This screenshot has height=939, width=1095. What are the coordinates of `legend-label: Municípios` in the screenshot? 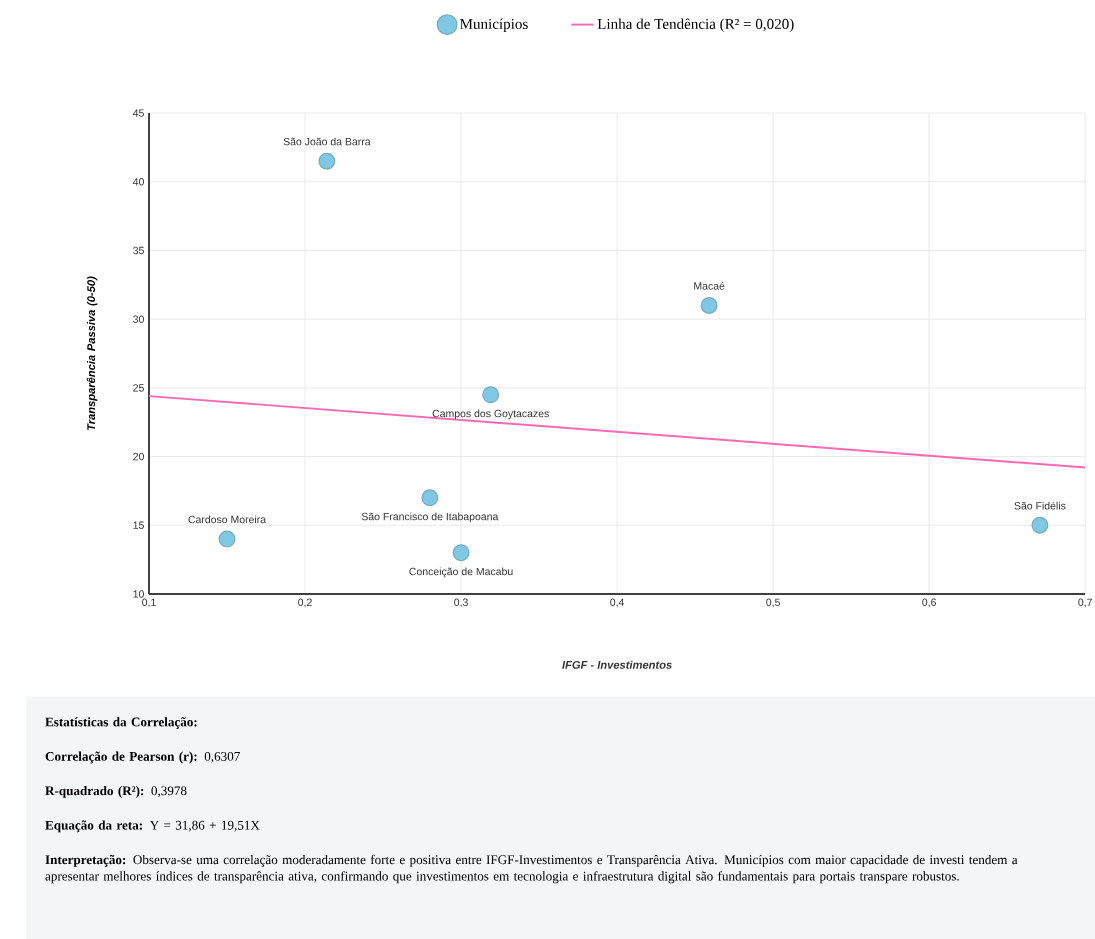 It's located at (494, 25).